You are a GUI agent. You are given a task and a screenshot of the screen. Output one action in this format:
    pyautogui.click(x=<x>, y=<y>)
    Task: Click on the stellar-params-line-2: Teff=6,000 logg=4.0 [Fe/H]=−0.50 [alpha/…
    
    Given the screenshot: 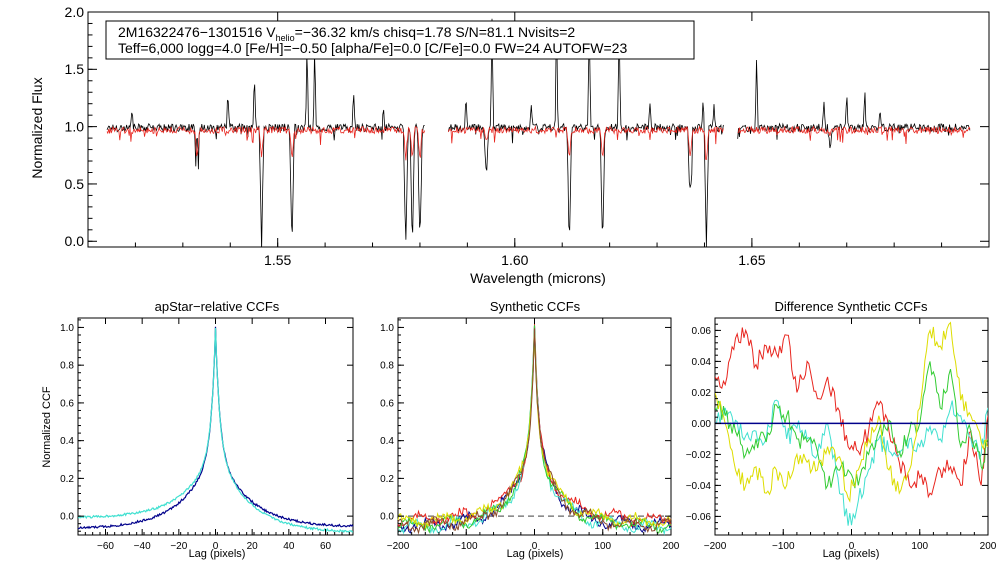 What is the action you would take?
    pyautogui.click(x=372, y=48)
    